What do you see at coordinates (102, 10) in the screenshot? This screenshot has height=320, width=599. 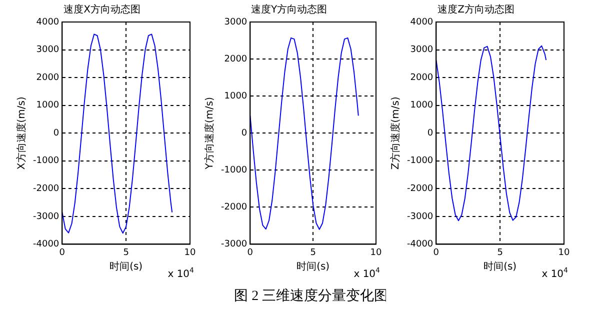 I see `chart-title: 速度X方向动态图` at bounding box center [102, 10].